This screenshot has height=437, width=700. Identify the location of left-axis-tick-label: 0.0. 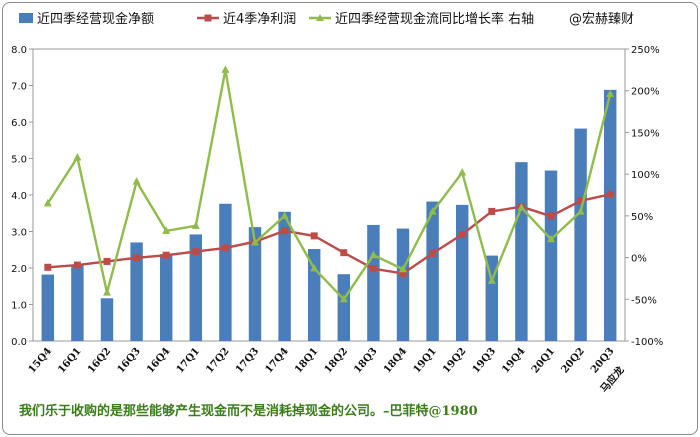
(19, 342).